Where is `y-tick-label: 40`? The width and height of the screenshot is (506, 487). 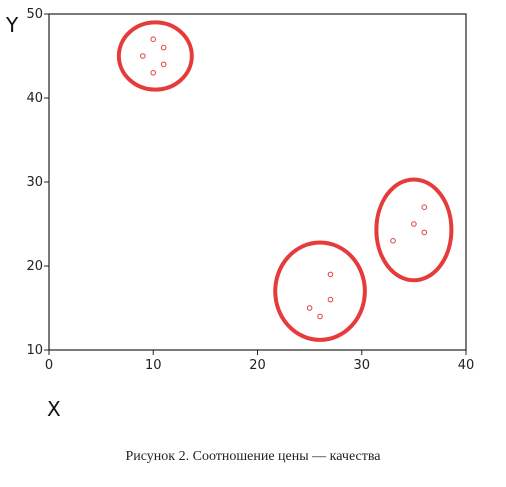
y-tick-label: 40 is located at coordinates (34, 98).